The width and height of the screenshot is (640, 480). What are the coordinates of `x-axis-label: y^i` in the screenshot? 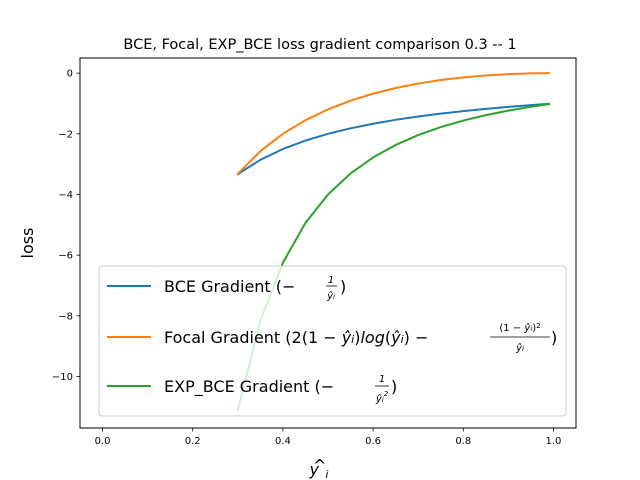 It's located at (319, 468).